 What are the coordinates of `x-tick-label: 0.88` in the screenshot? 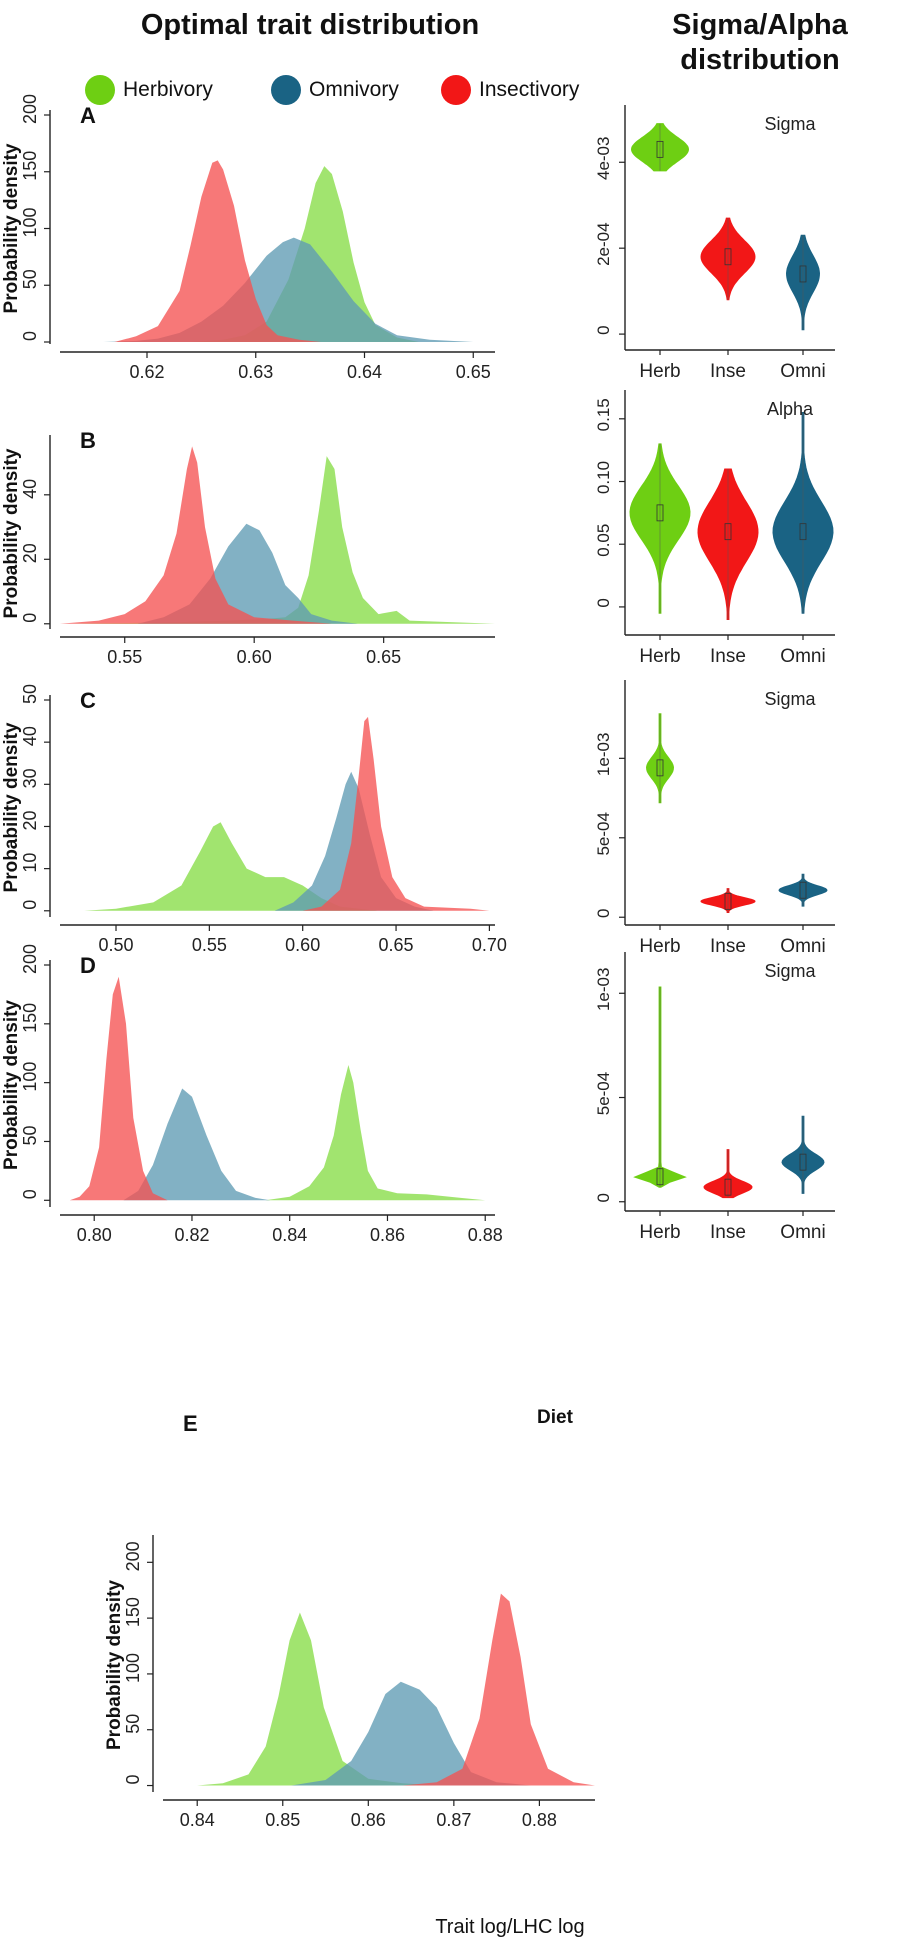 It's located at (485, 1235).